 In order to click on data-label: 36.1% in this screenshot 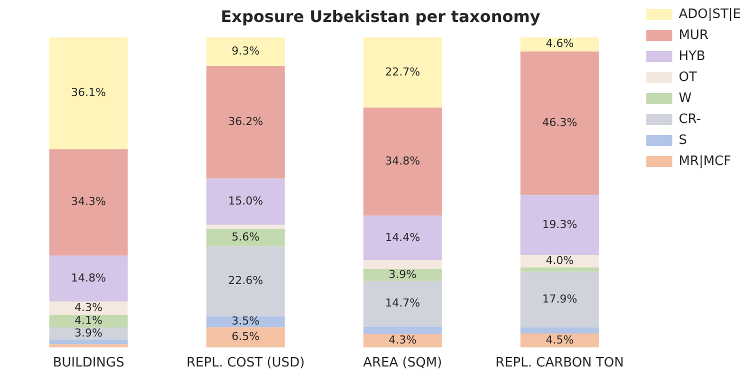, I will do `click(88, 93)`.